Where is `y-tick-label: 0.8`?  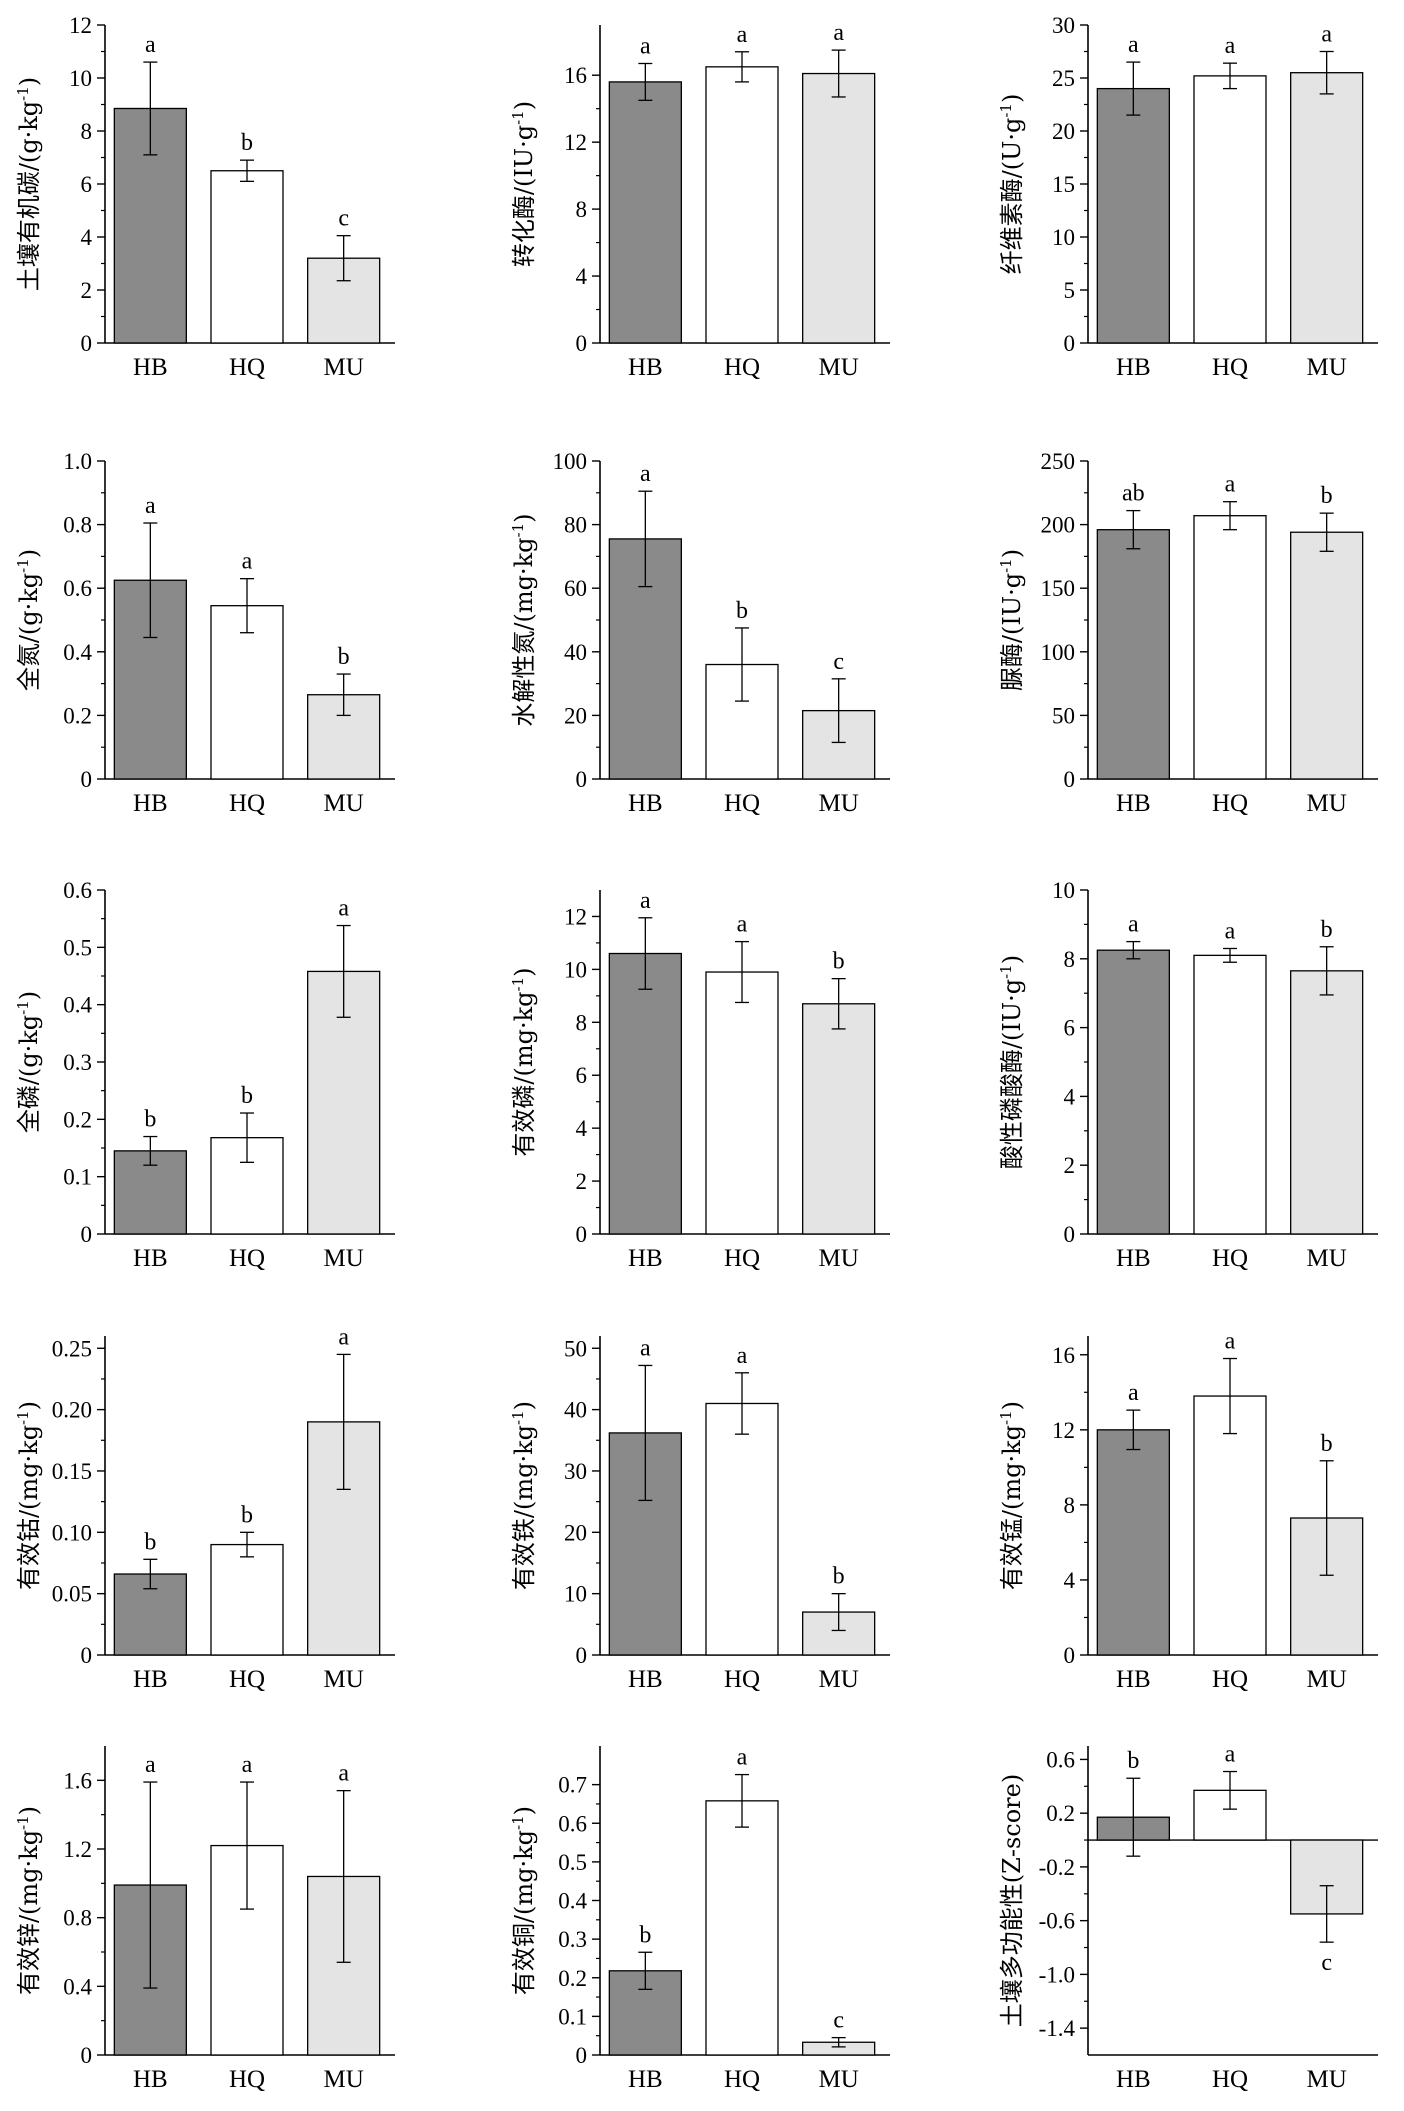 y-tick-label: 0.8 is located at coordinates (77, 1918).